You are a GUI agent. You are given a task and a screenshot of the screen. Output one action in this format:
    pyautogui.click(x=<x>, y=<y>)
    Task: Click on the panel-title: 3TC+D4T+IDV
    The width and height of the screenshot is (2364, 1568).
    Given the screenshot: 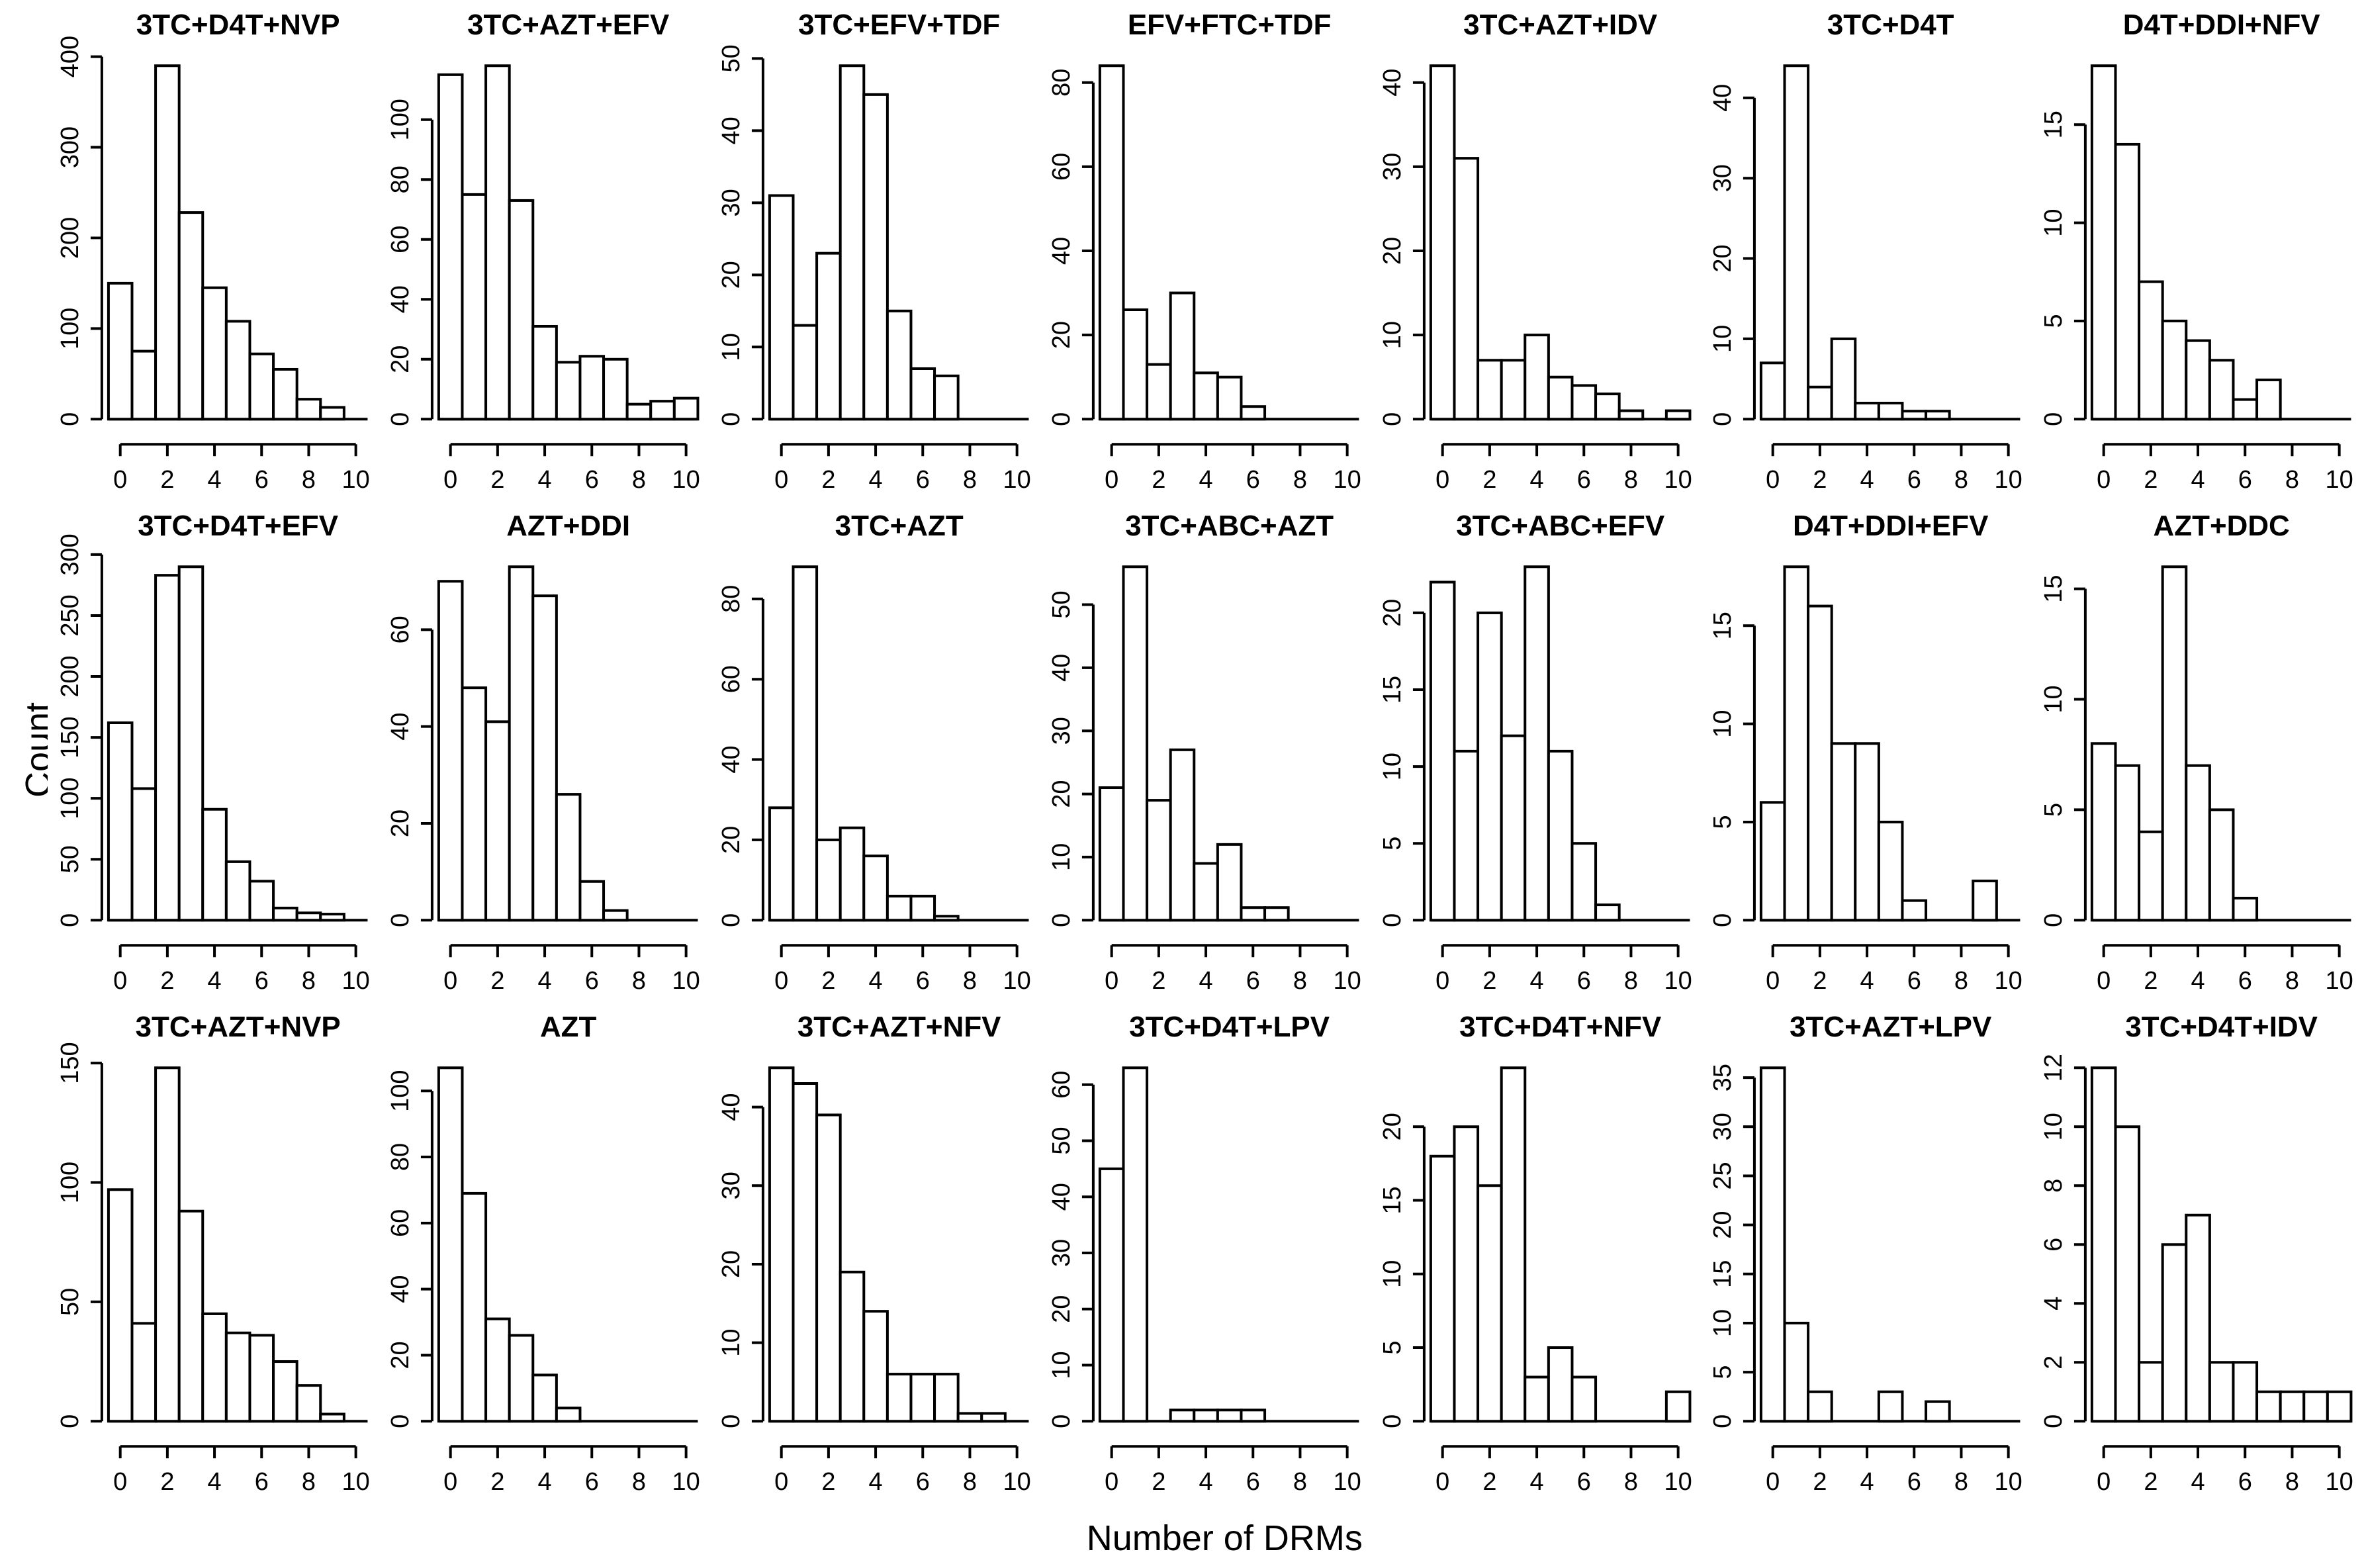 What is the action you would take?
    pyautogui.click(x=2221, y=1027)
    